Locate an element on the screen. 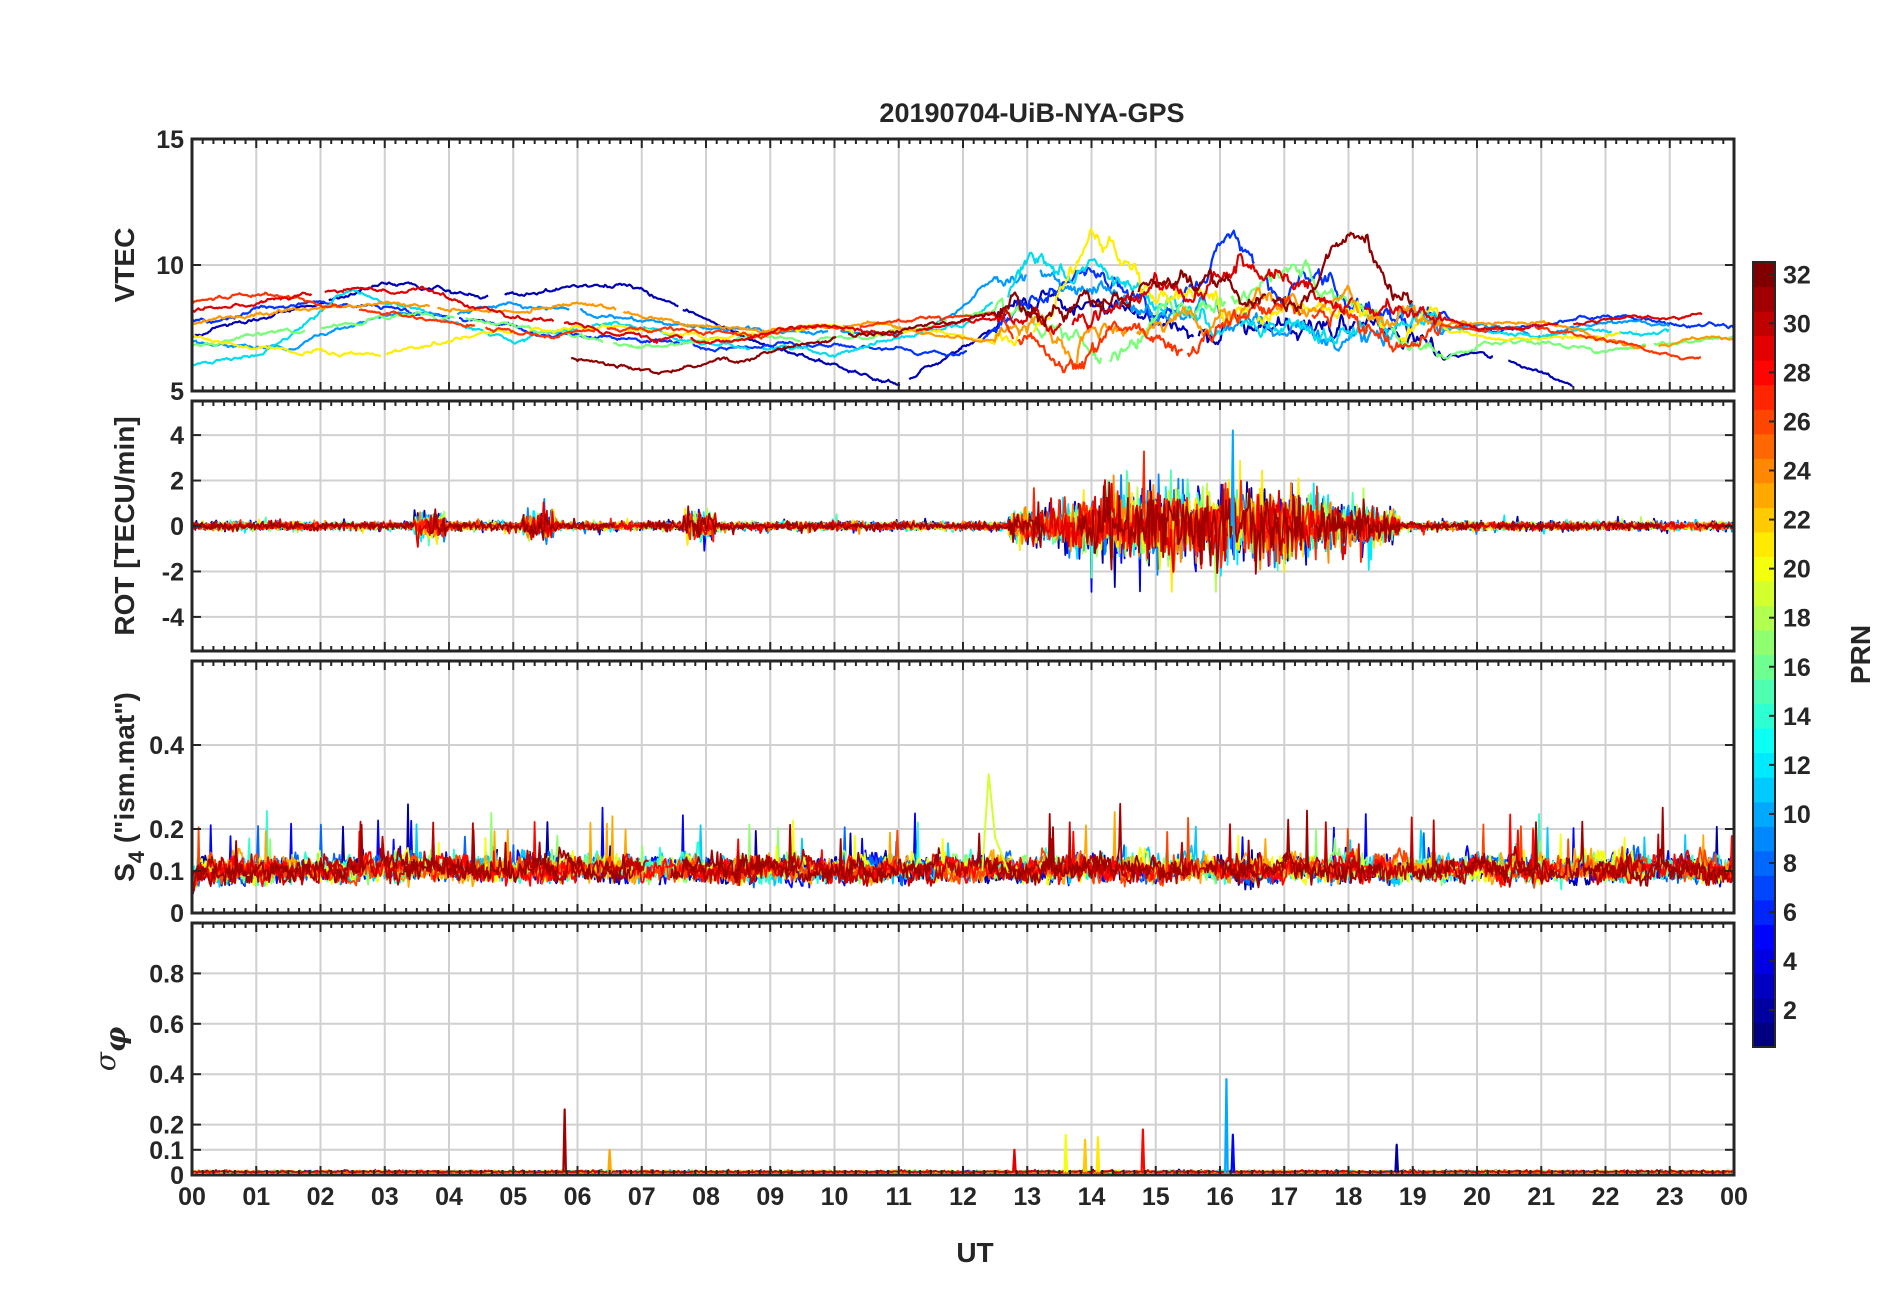  rot-peak-spike is located at coordinates (1233, 495).